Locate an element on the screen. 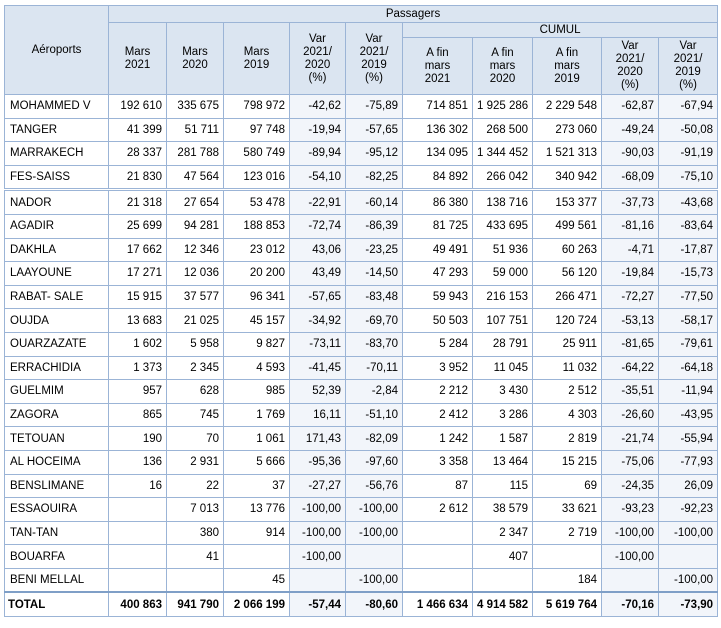 The height and width of the screenshot is (628, 721). airport-cell: MARRAKECH is located at coordinates (56, 153).